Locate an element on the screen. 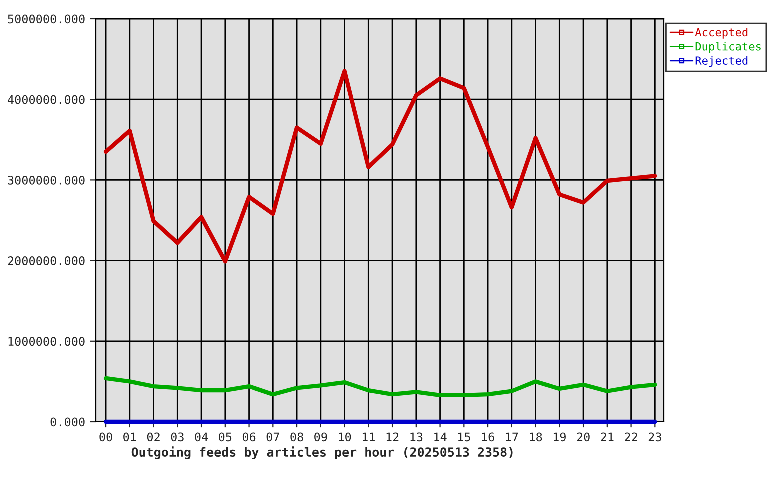  x-tick-label: 20 is located at coordinates (583, 437).